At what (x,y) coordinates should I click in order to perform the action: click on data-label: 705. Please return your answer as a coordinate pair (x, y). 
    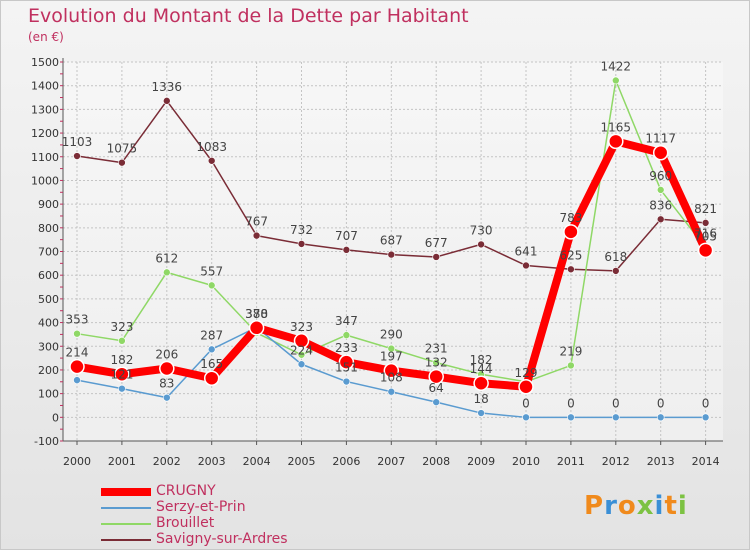
    Looking at the image, I should click on (705, 236).